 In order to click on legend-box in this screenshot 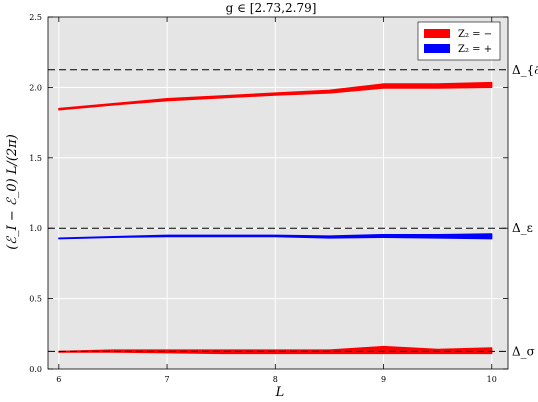, I will do `click(459, 41)`.